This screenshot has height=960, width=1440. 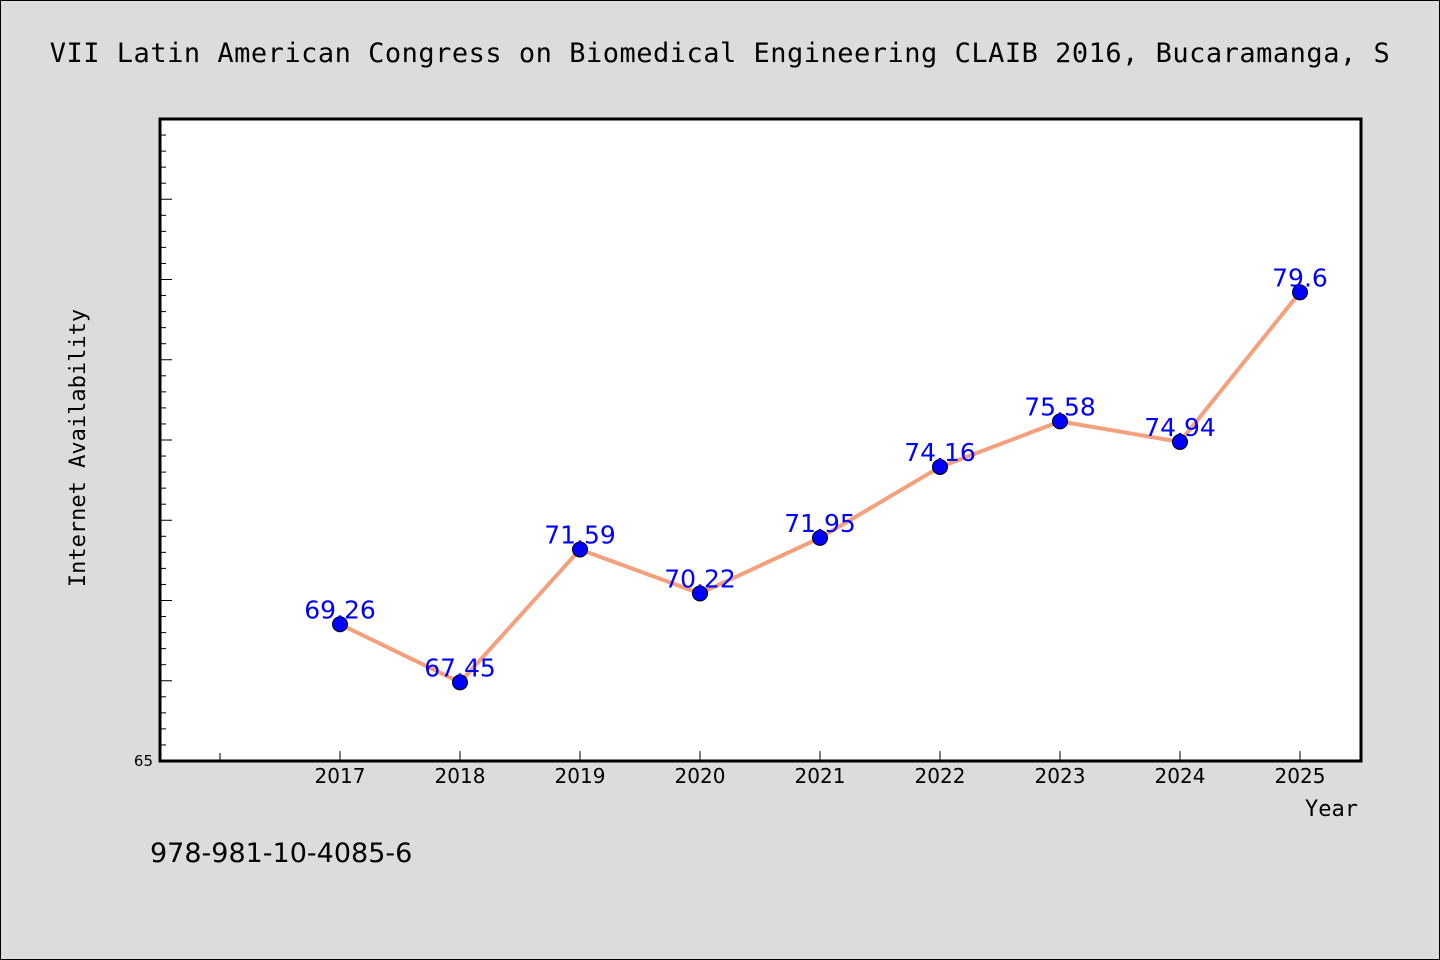 I want to click on data-label: 69.26, so click(x=340, y=609).